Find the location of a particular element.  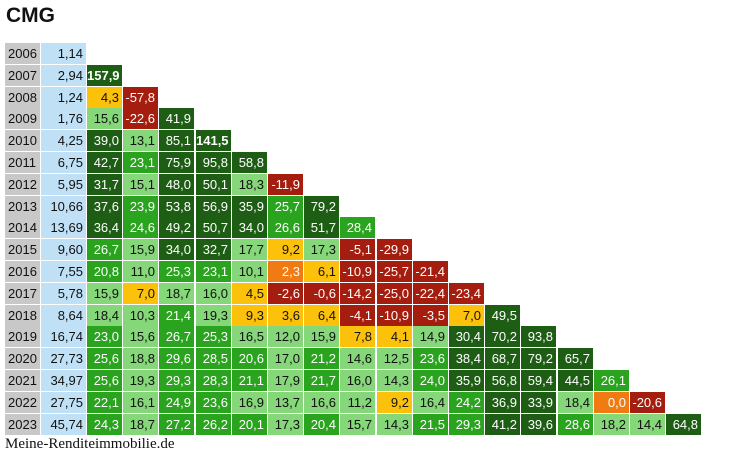

return-cell: 16,4 is located at coordinates (430, 402).